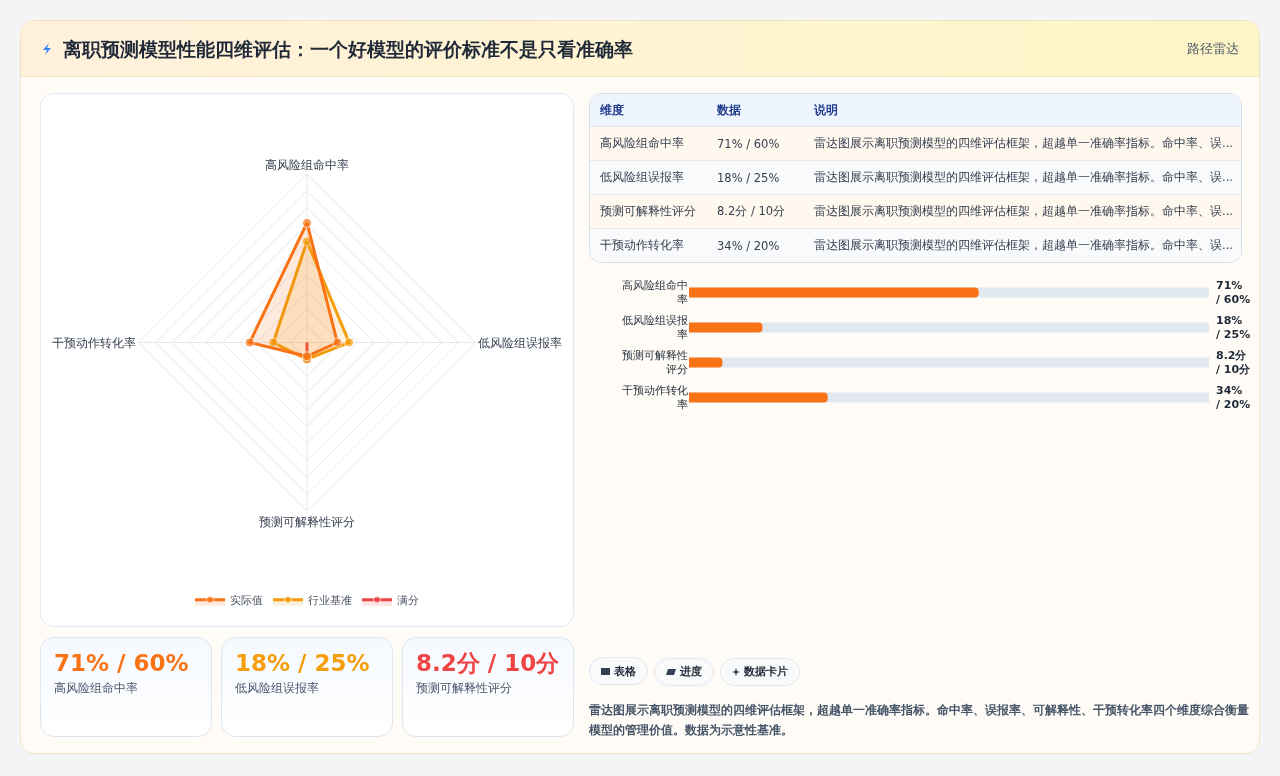  What do you see at coordinates (464, 688) in the screenshot?
I see `text: 预测可解释性评分` at bounding box center [464, 688].